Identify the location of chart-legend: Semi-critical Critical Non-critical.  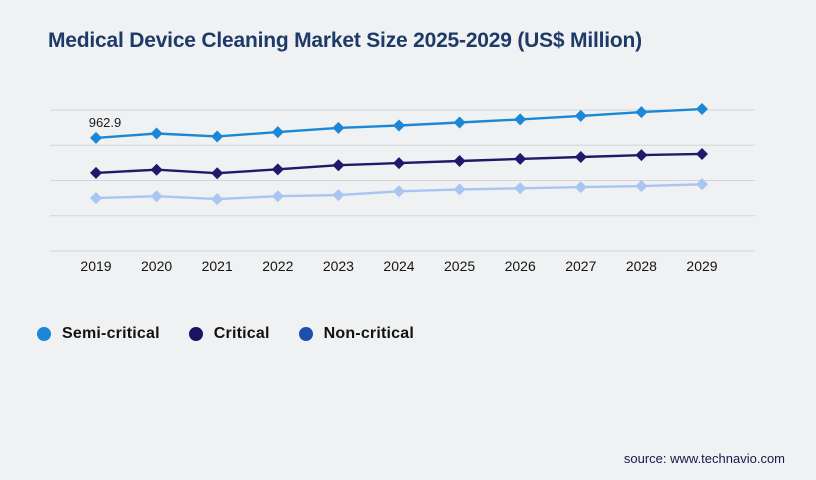
(240, 334).